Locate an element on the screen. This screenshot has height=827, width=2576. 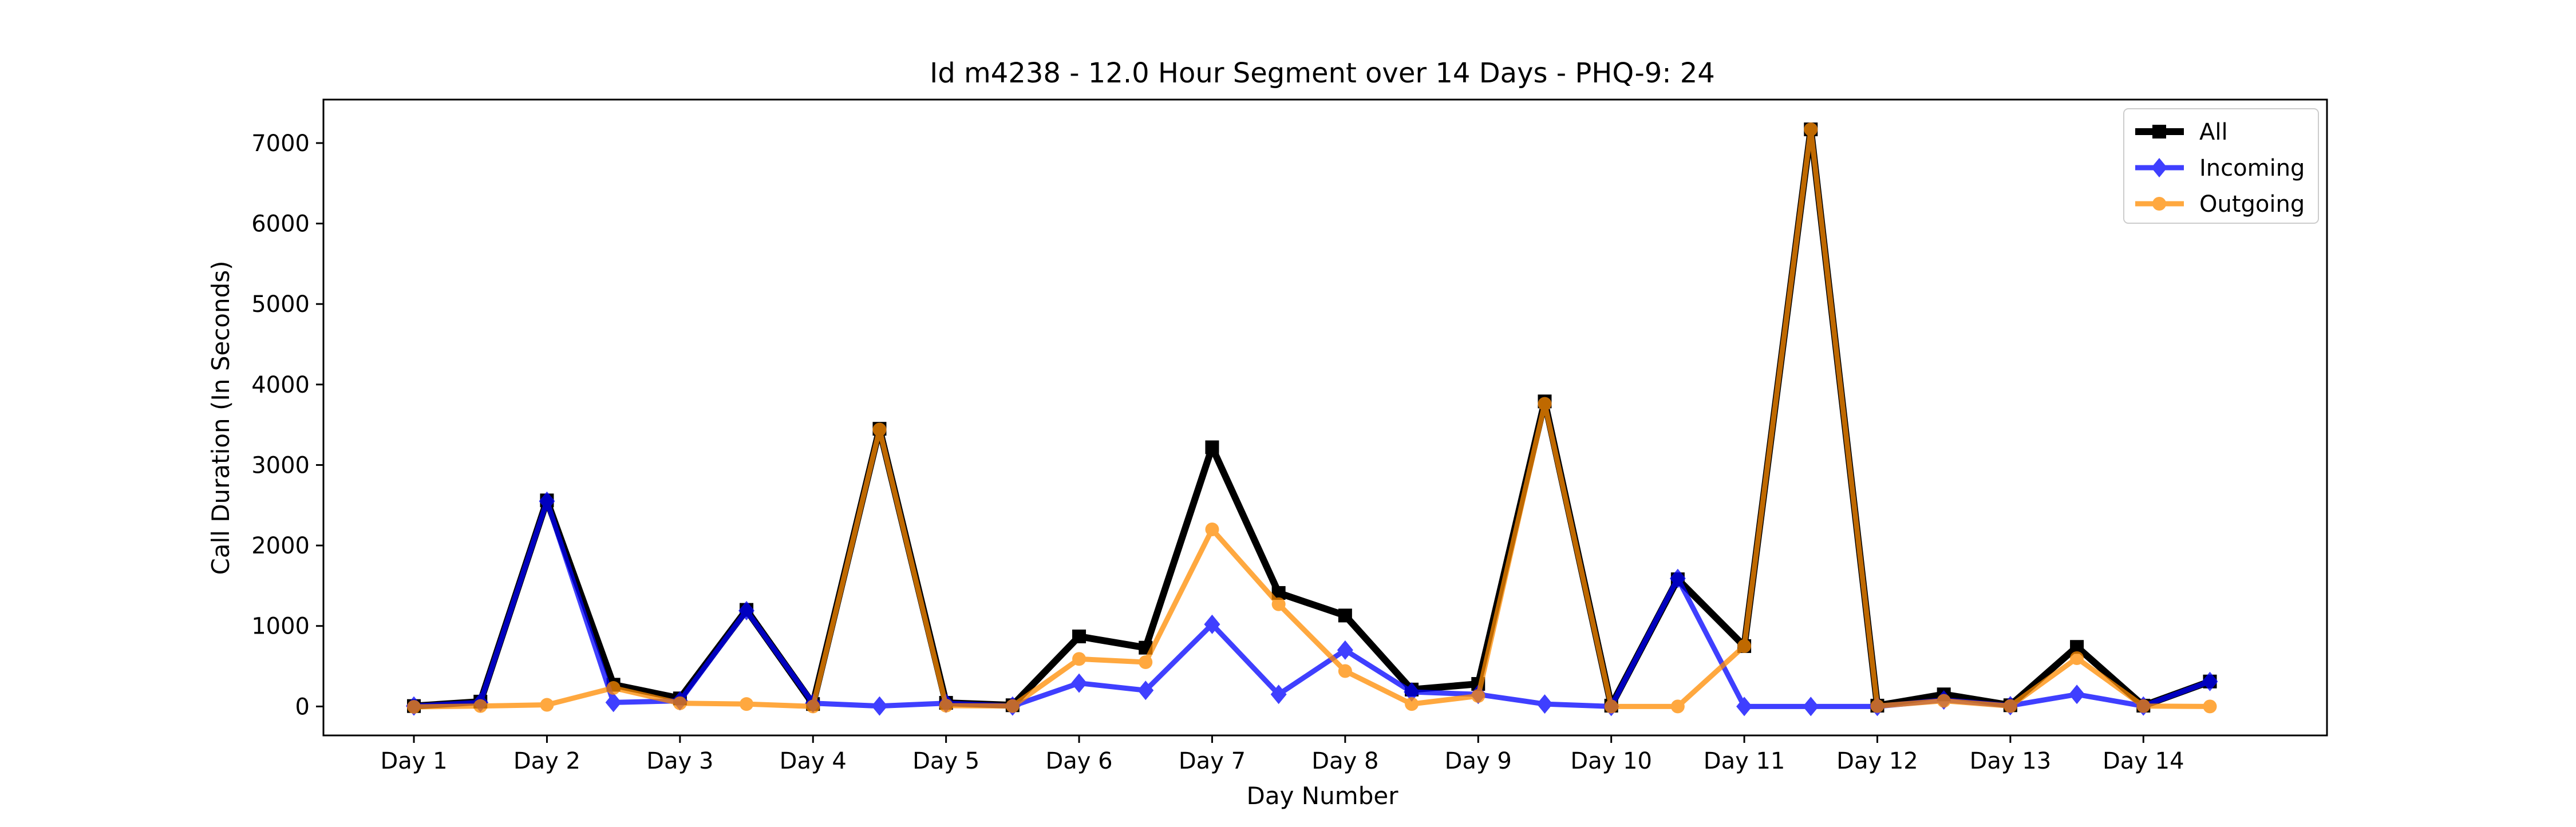
legend-label: All is located at coordinates (2213, 132).